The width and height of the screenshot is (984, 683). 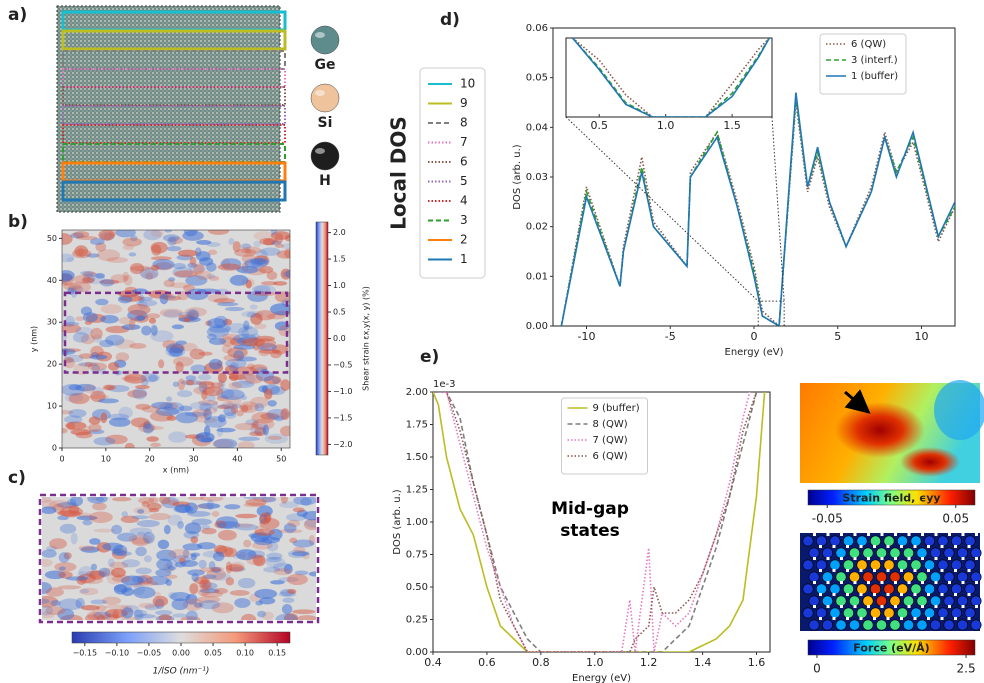 I want to click on x-tick-label: 1.2, so click(x=649, y=662).